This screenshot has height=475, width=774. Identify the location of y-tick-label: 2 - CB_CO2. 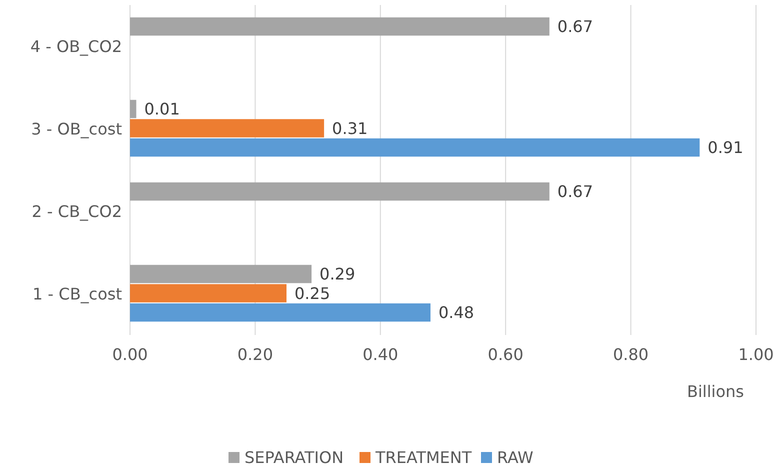
(77, 211).